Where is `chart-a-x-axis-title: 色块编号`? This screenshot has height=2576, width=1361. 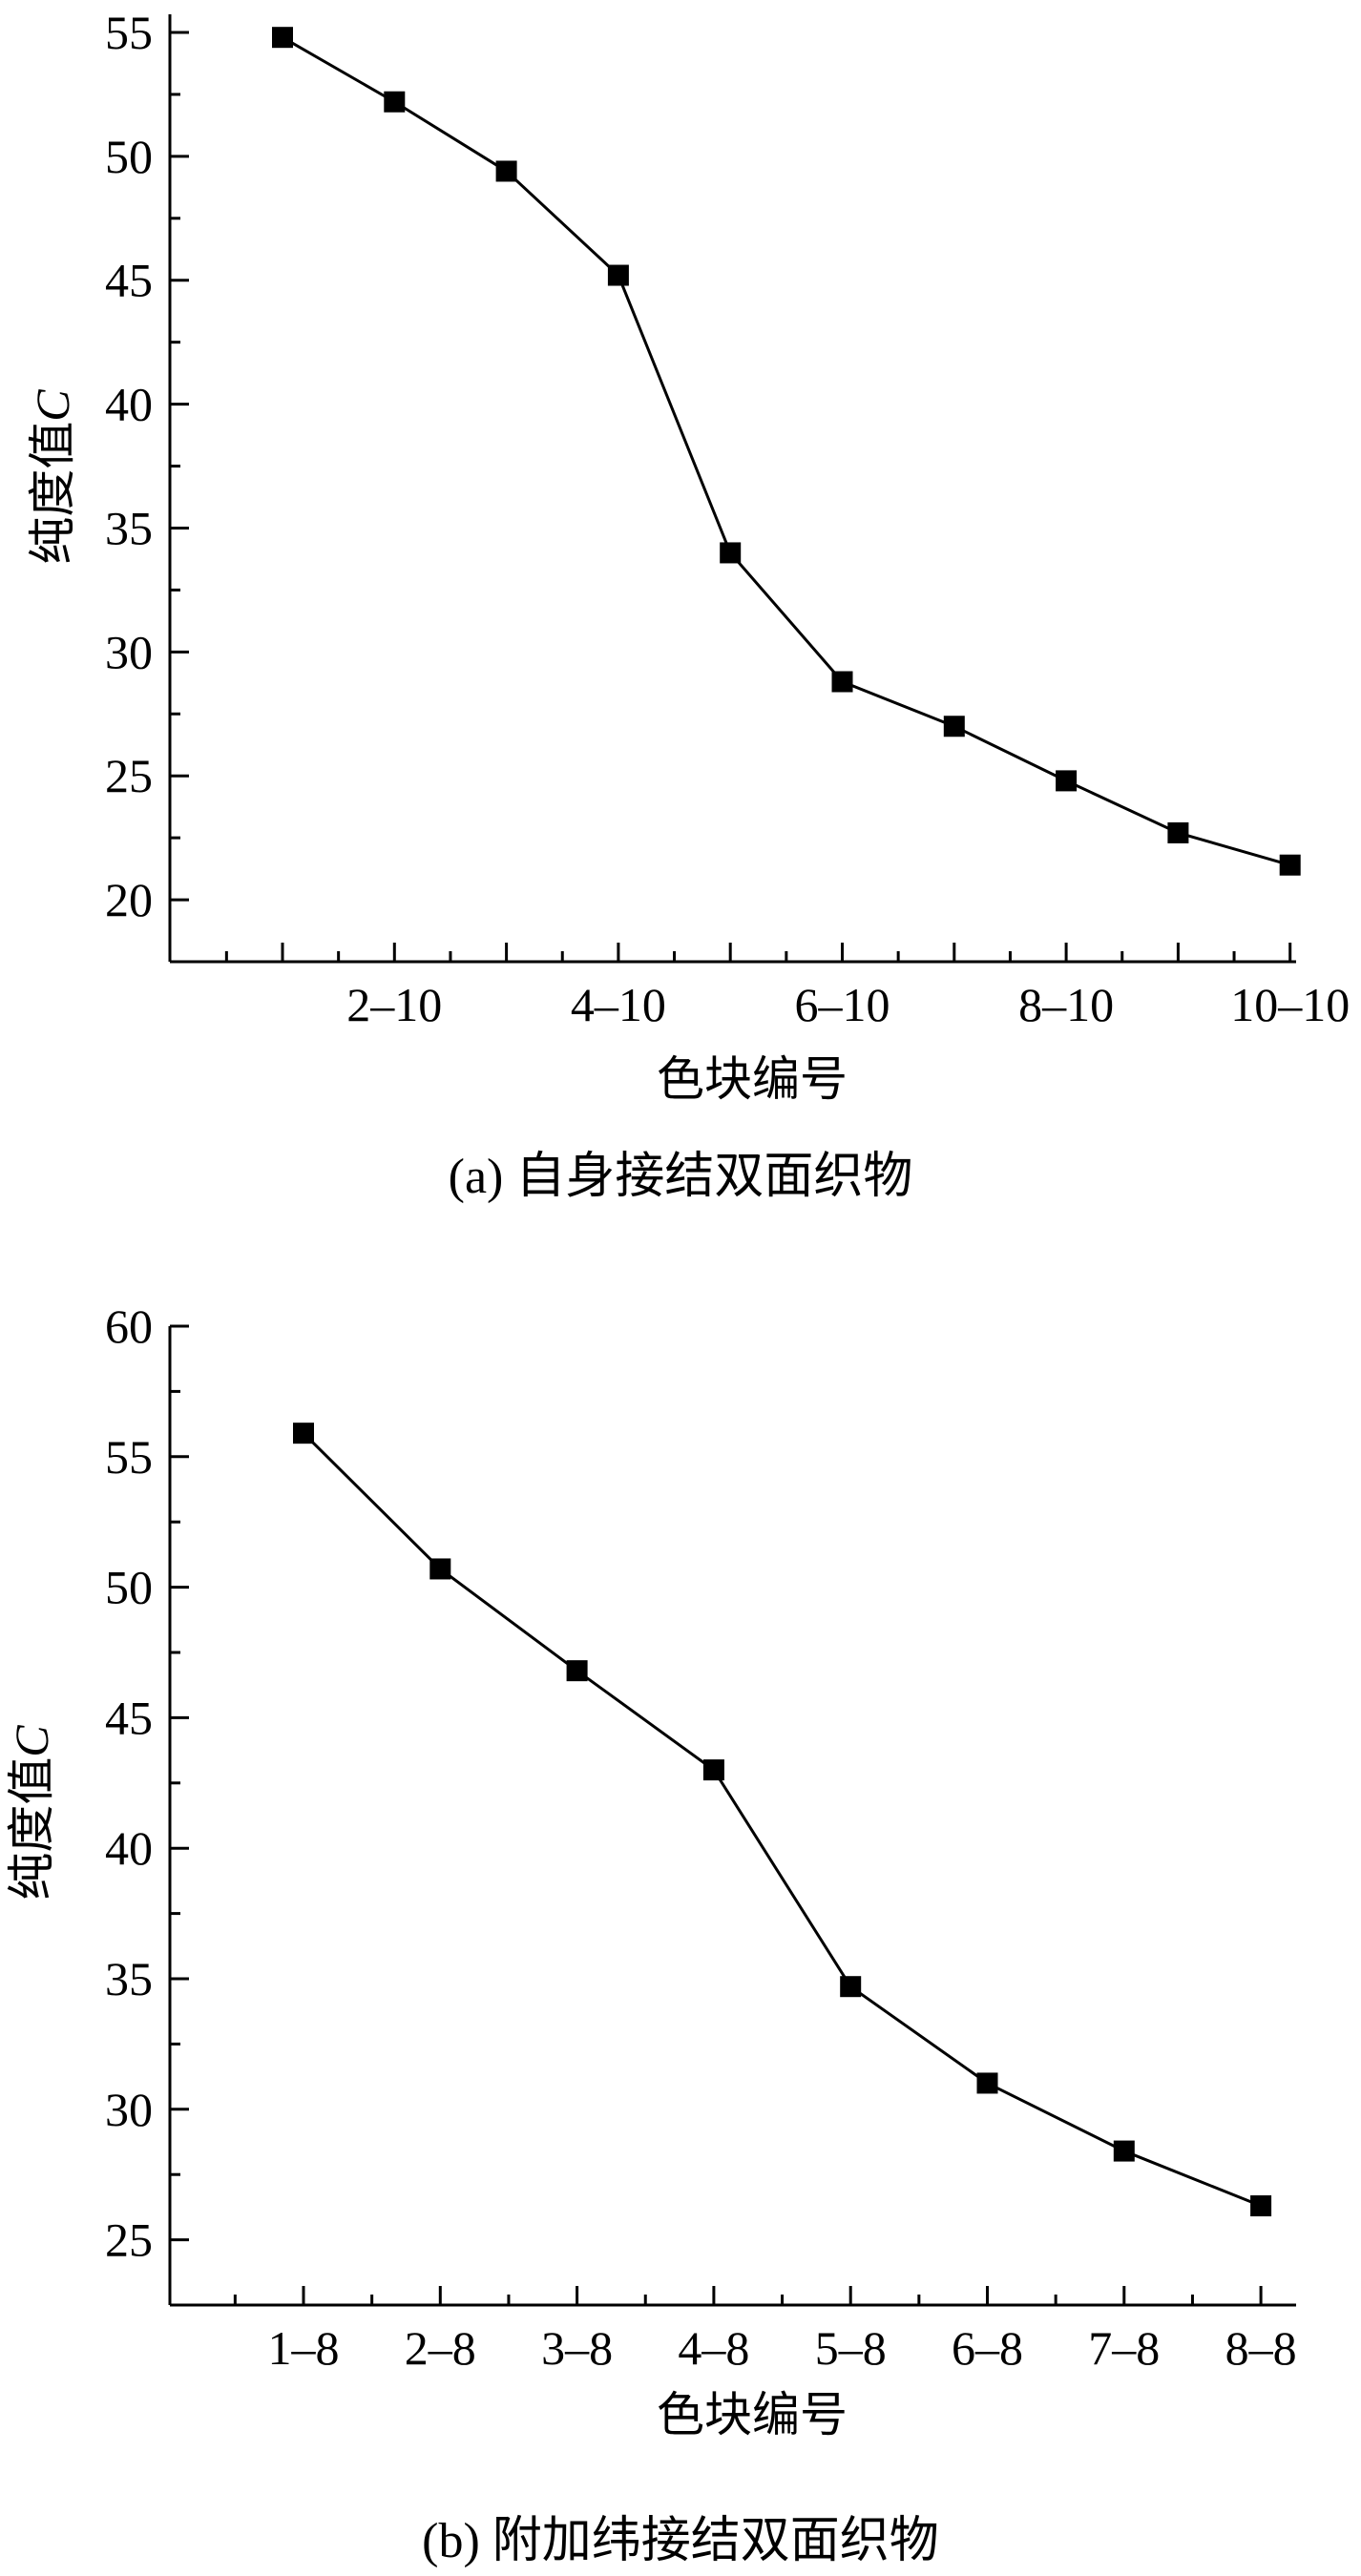 chart-a-x-axis-title: 色块编号 is located at coordinates (752, 1079).